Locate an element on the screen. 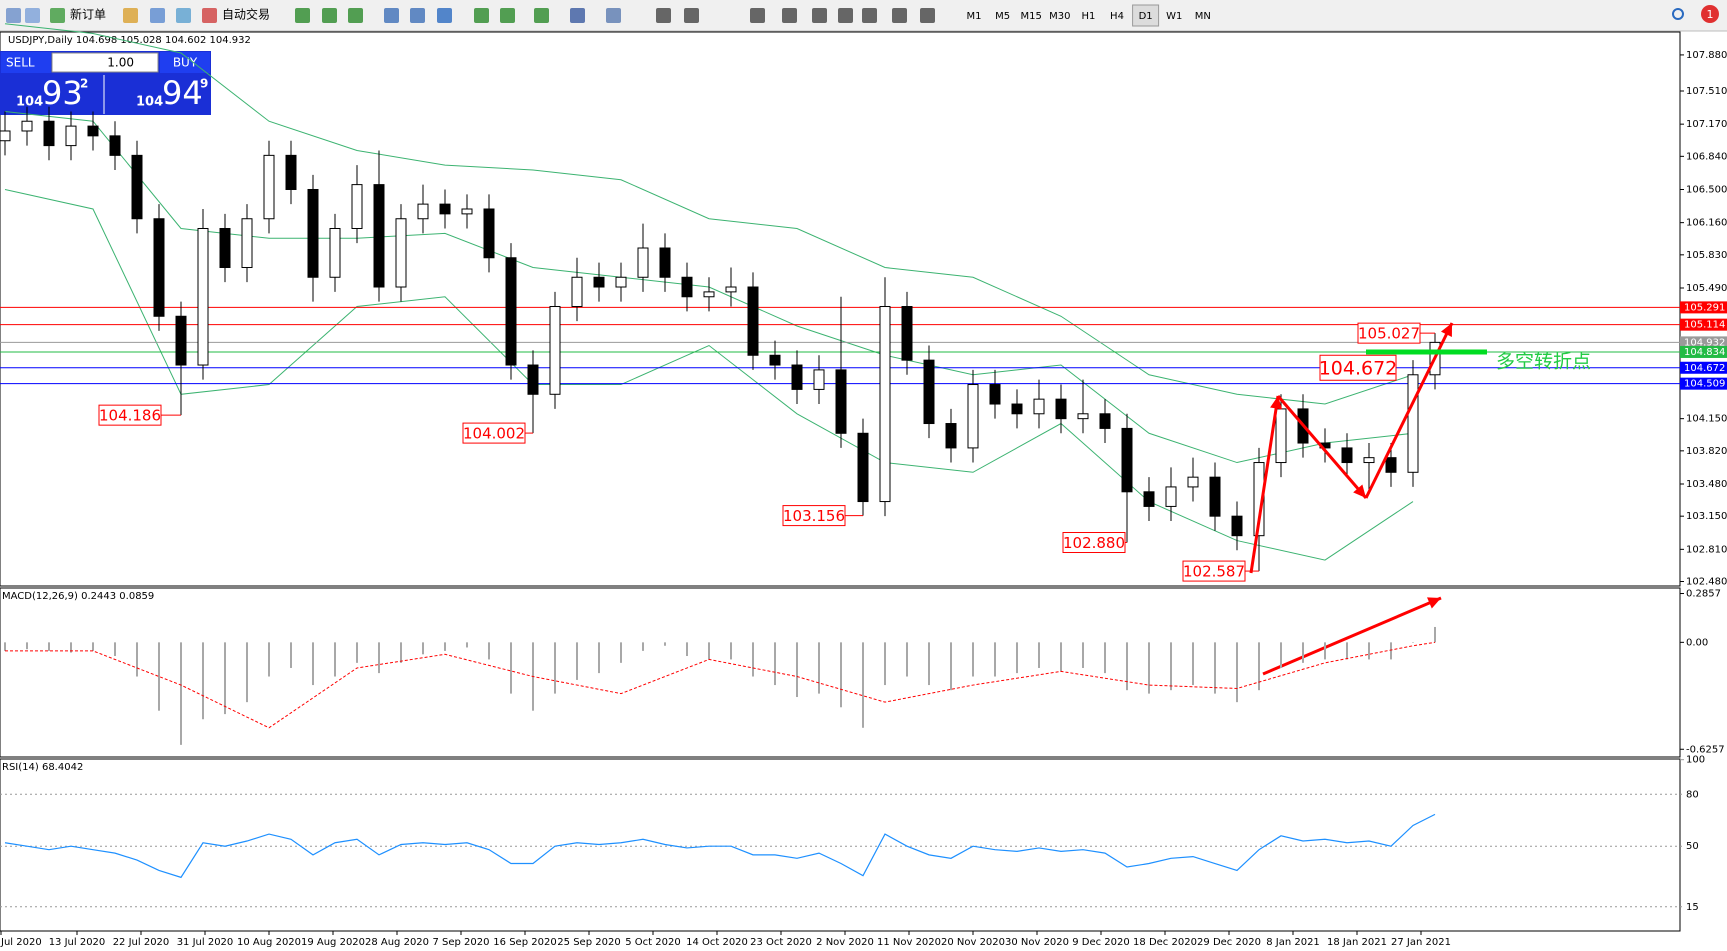 The image size is (1727, 951). x-tick-label: 28 Aug 2020 is located at coordinates (397, 942).